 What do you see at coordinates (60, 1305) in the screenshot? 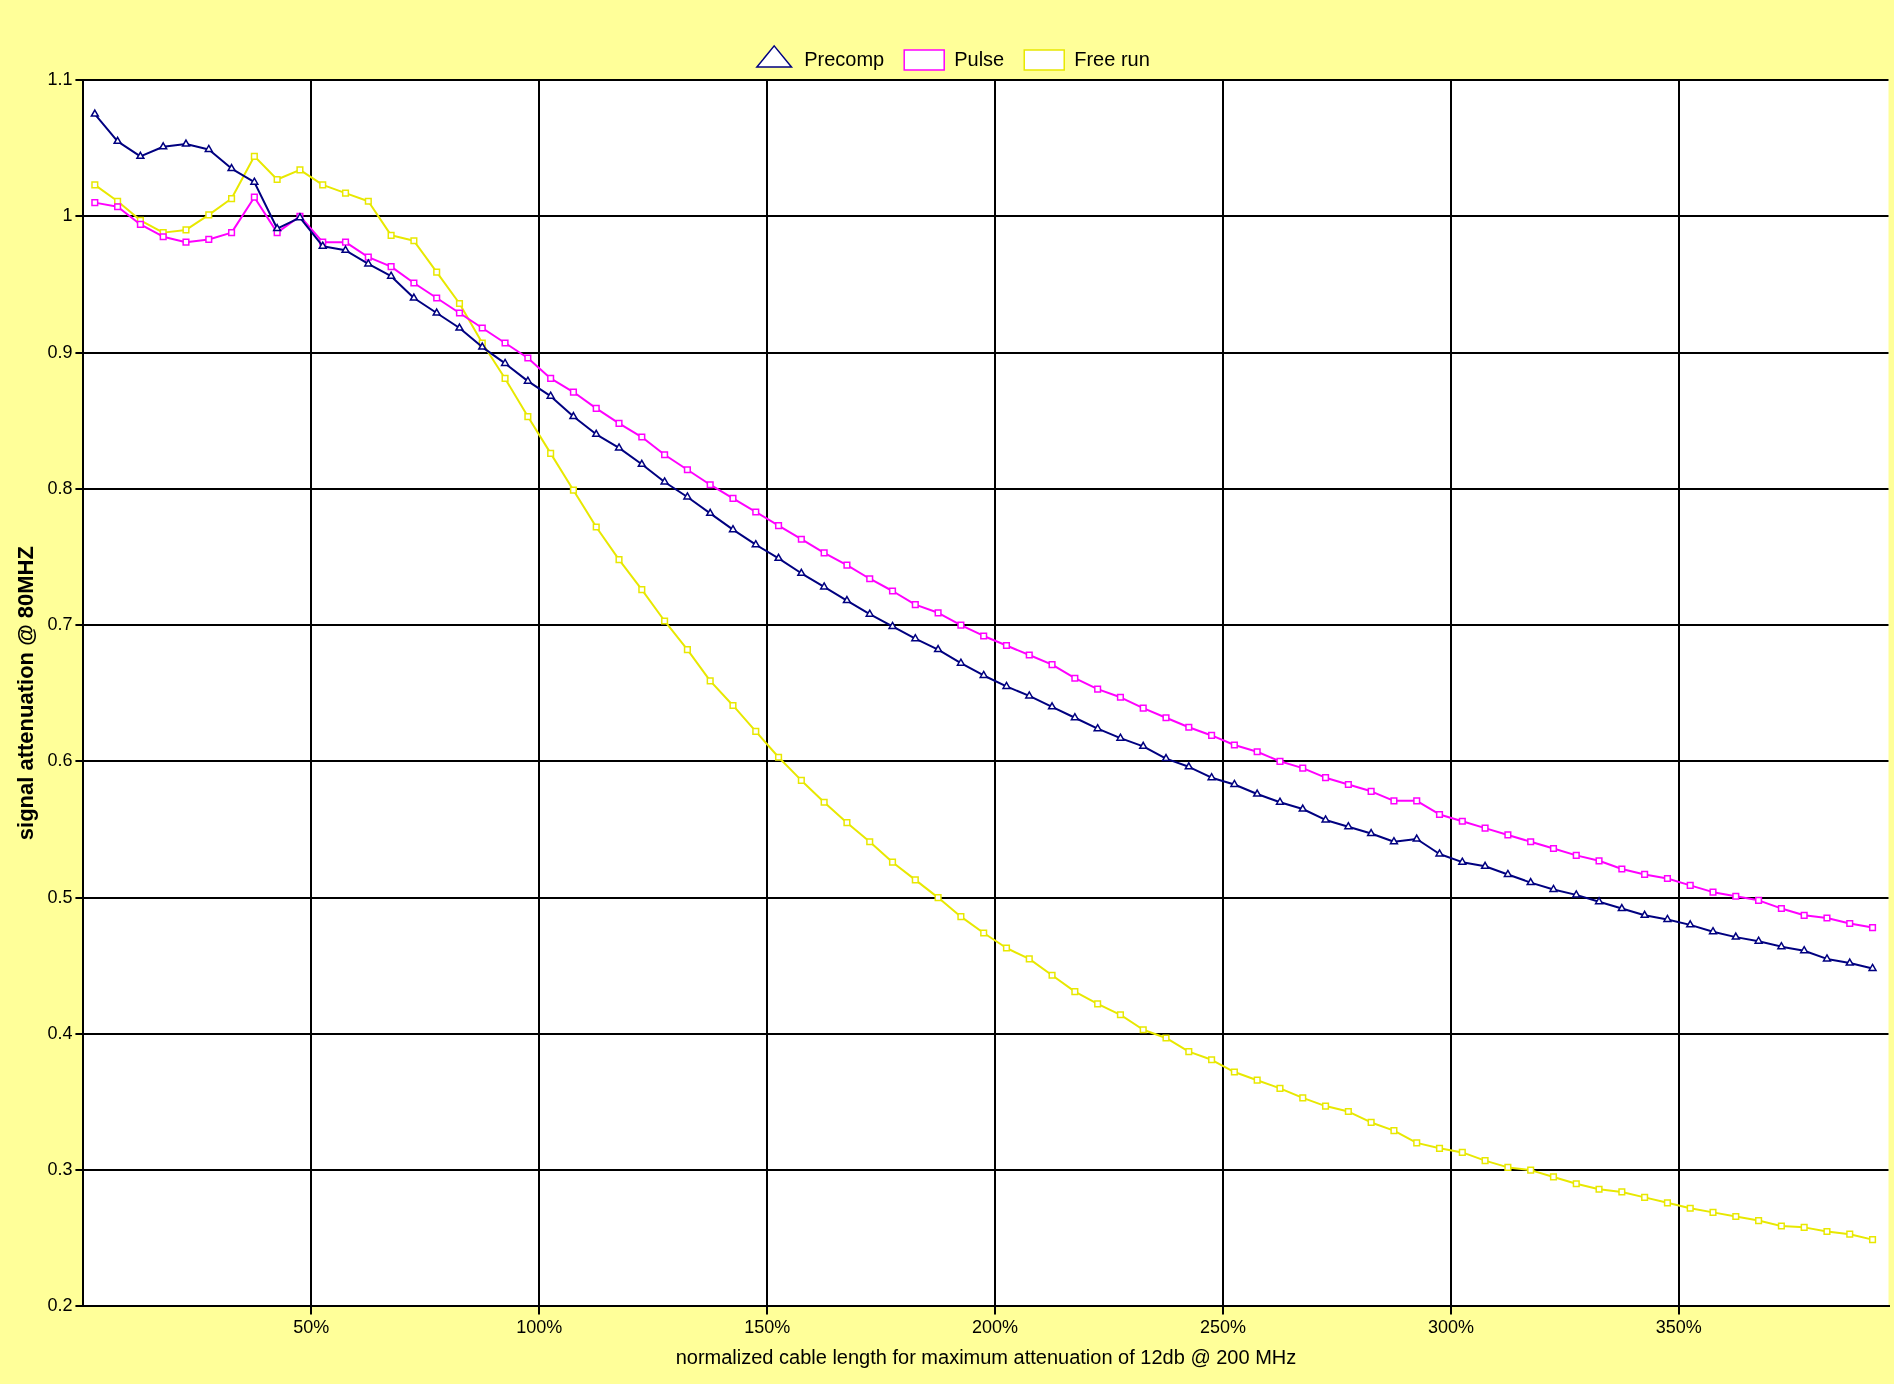
I see `y-tick-label: 0.2` at bounding box center [60, 1305].